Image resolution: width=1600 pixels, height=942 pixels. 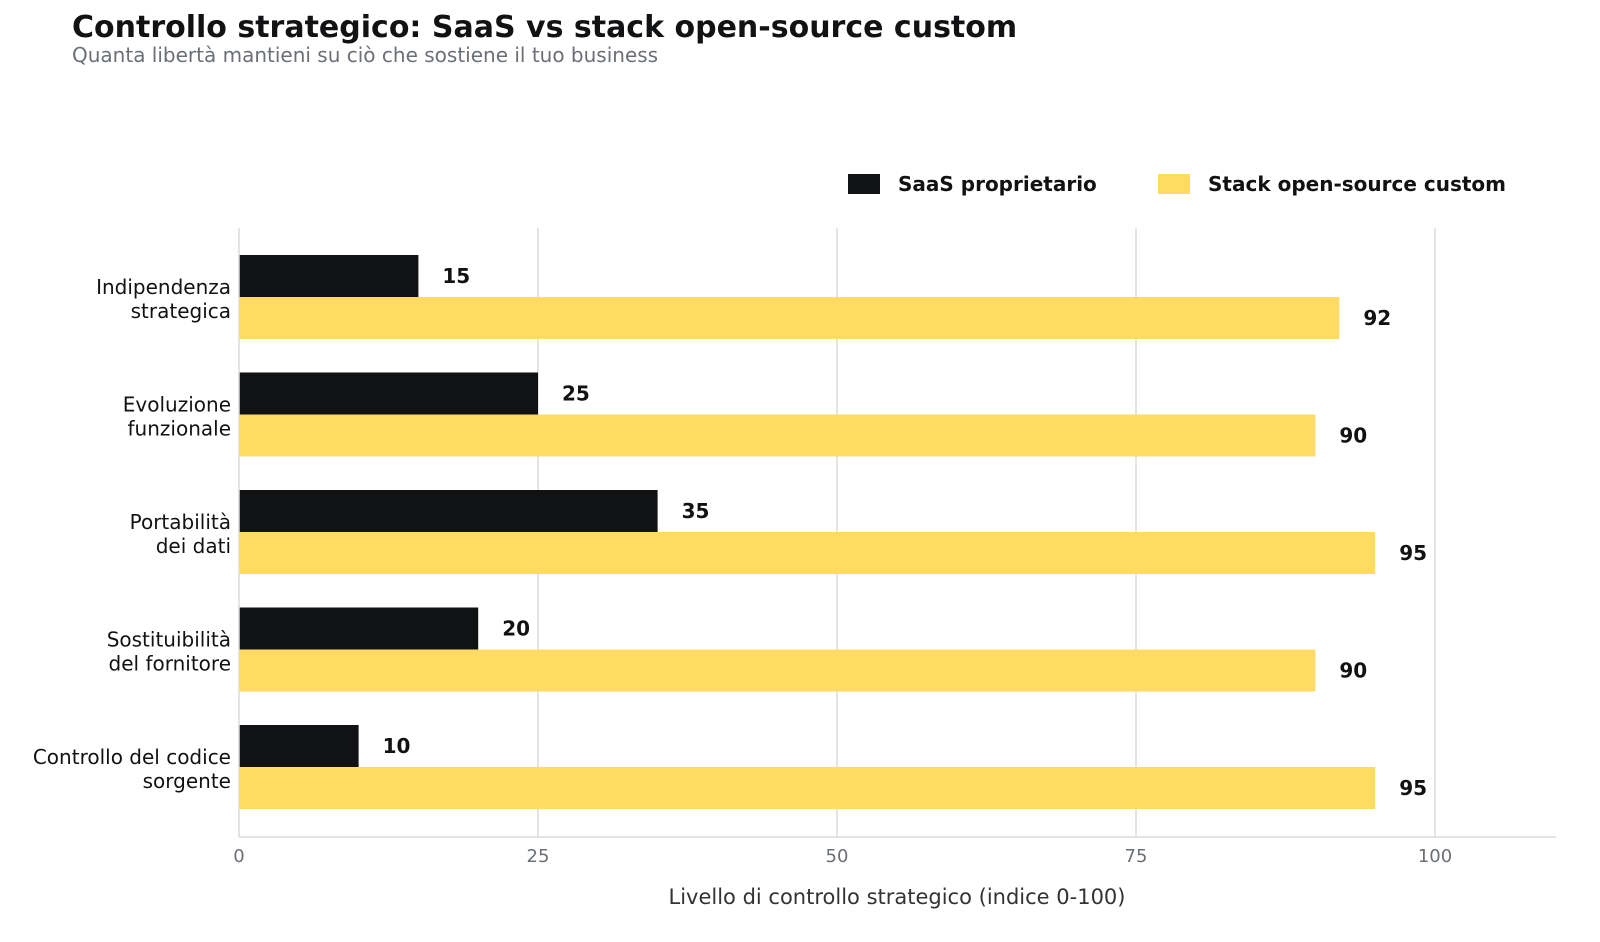 What do you see at coordinates (837, 856) in the screenshot?
I see `x-tick-label-50: 50` at bounding box center [837, 856].